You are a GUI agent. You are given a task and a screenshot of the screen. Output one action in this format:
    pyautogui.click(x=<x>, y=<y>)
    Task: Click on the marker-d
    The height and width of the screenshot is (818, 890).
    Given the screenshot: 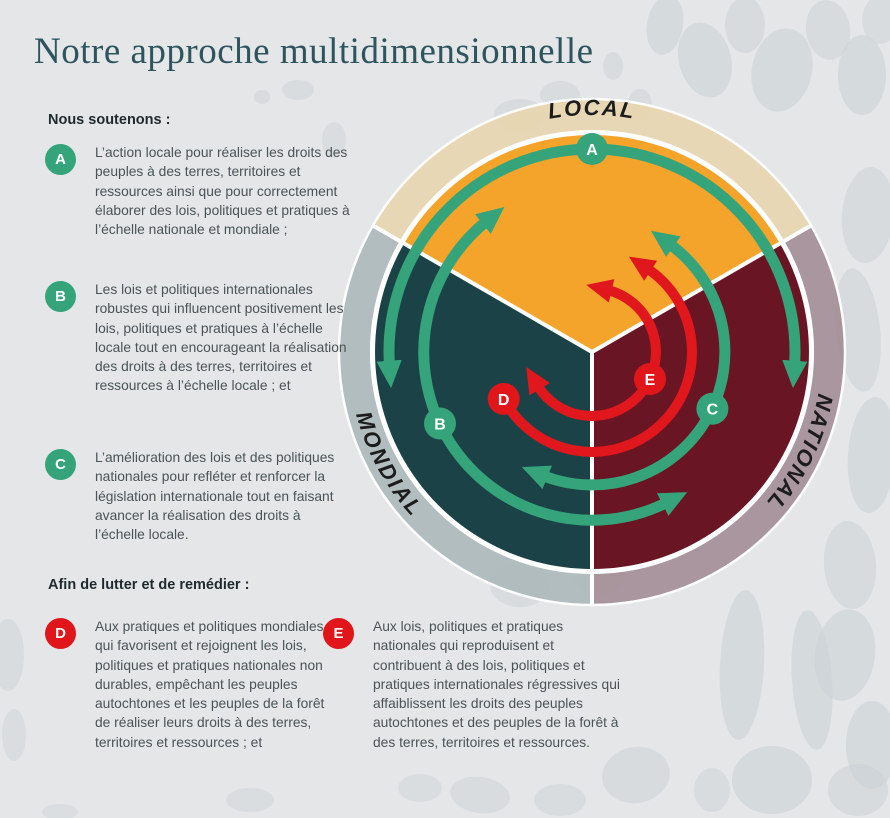 What is the action you would take?
    pyautogui.click(x=503, y=398)
    